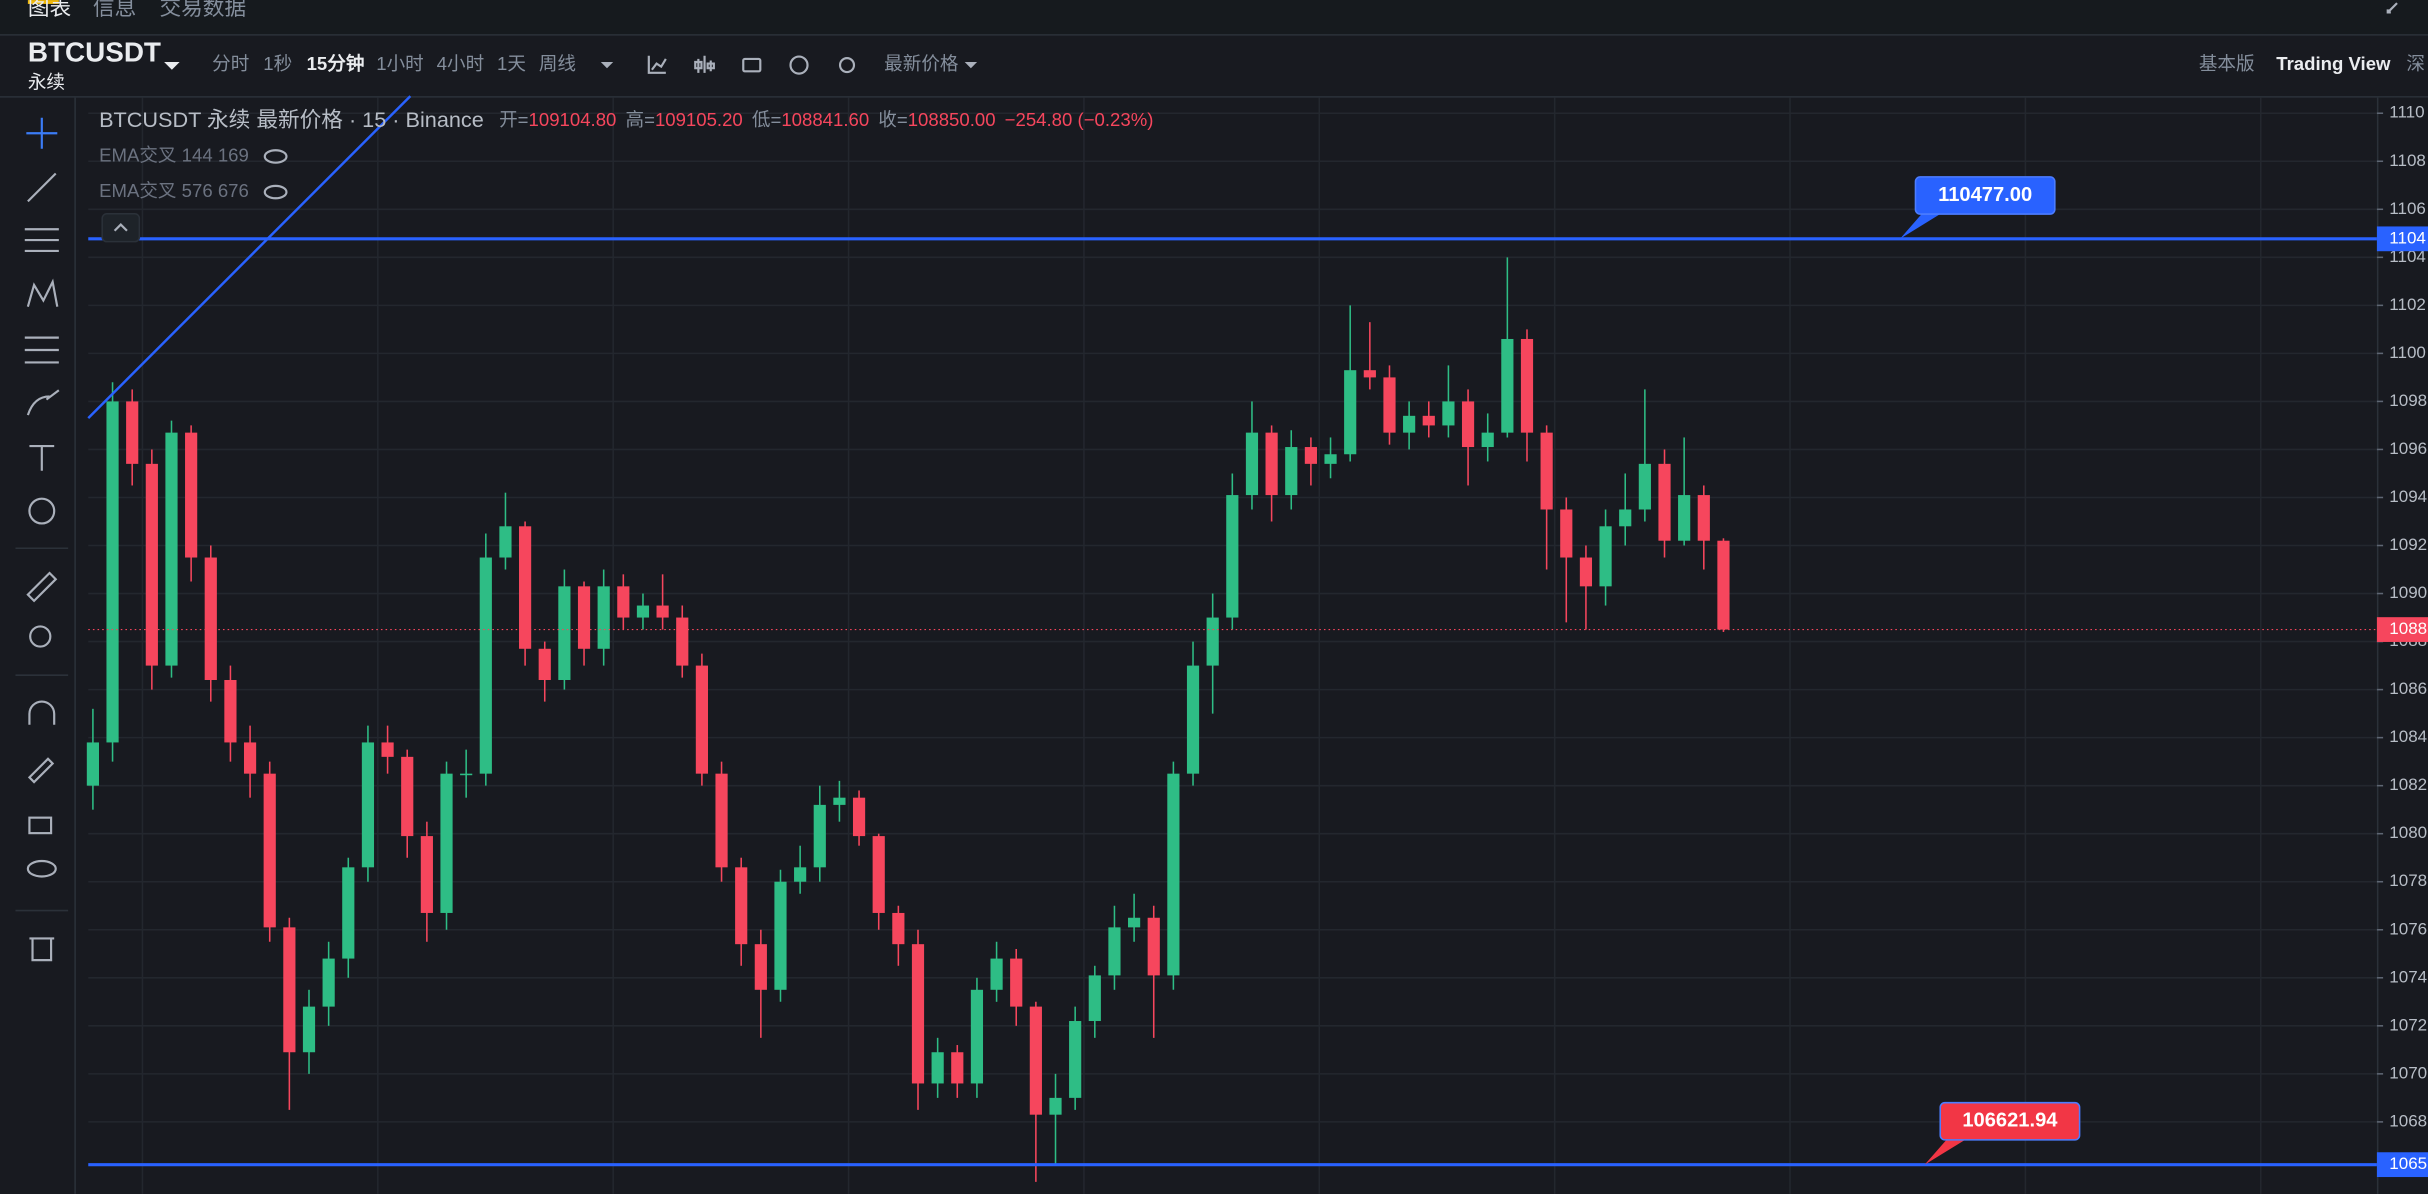 This screenshot has width=2428, height=1194. Describe the element at coordinates (847, 65) in the screenshot. I see `settings-icon` at that location.